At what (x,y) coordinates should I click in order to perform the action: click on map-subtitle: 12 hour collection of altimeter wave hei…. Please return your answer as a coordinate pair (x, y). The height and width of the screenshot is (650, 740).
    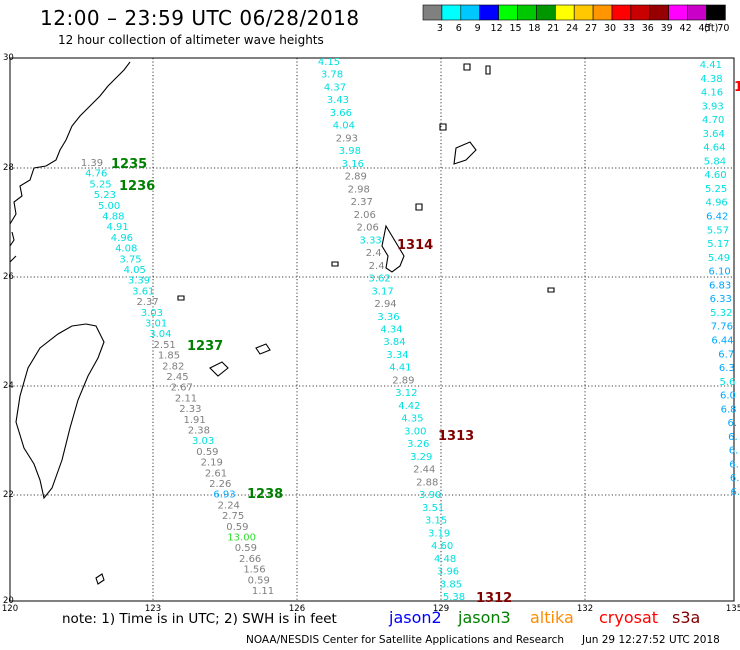
    Looking at the image, I should click on (191, 40).